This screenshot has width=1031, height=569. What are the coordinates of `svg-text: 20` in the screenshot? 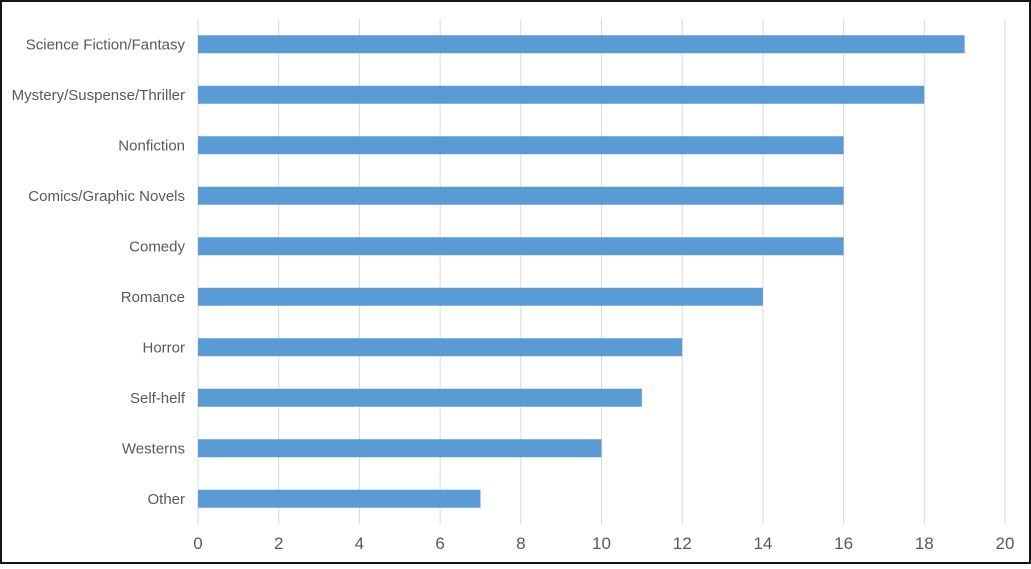 It's located at (1005, 543).